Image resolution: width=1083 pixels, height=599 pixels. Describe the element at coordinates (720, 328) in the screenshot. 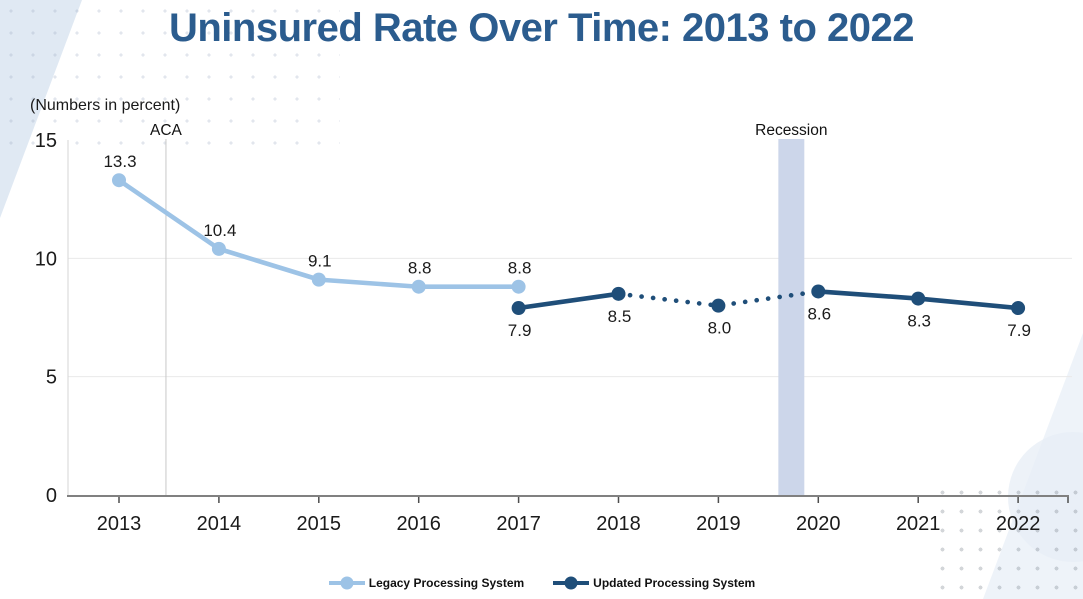

I see `data-point-label: 8.0` at that location.